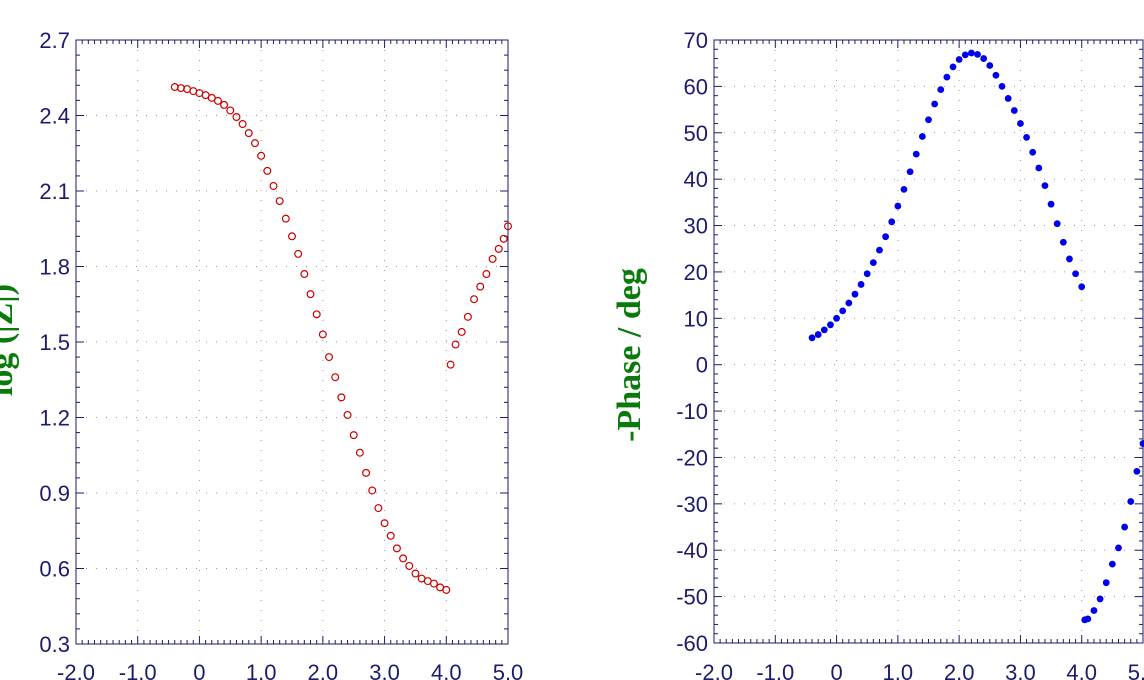 The height and width of the screenshot is (680, 1144). What do you see at coordinates (696, 272) in the screenshot?
I see `y-tick-label: 20` at bounding box center [696, 272].